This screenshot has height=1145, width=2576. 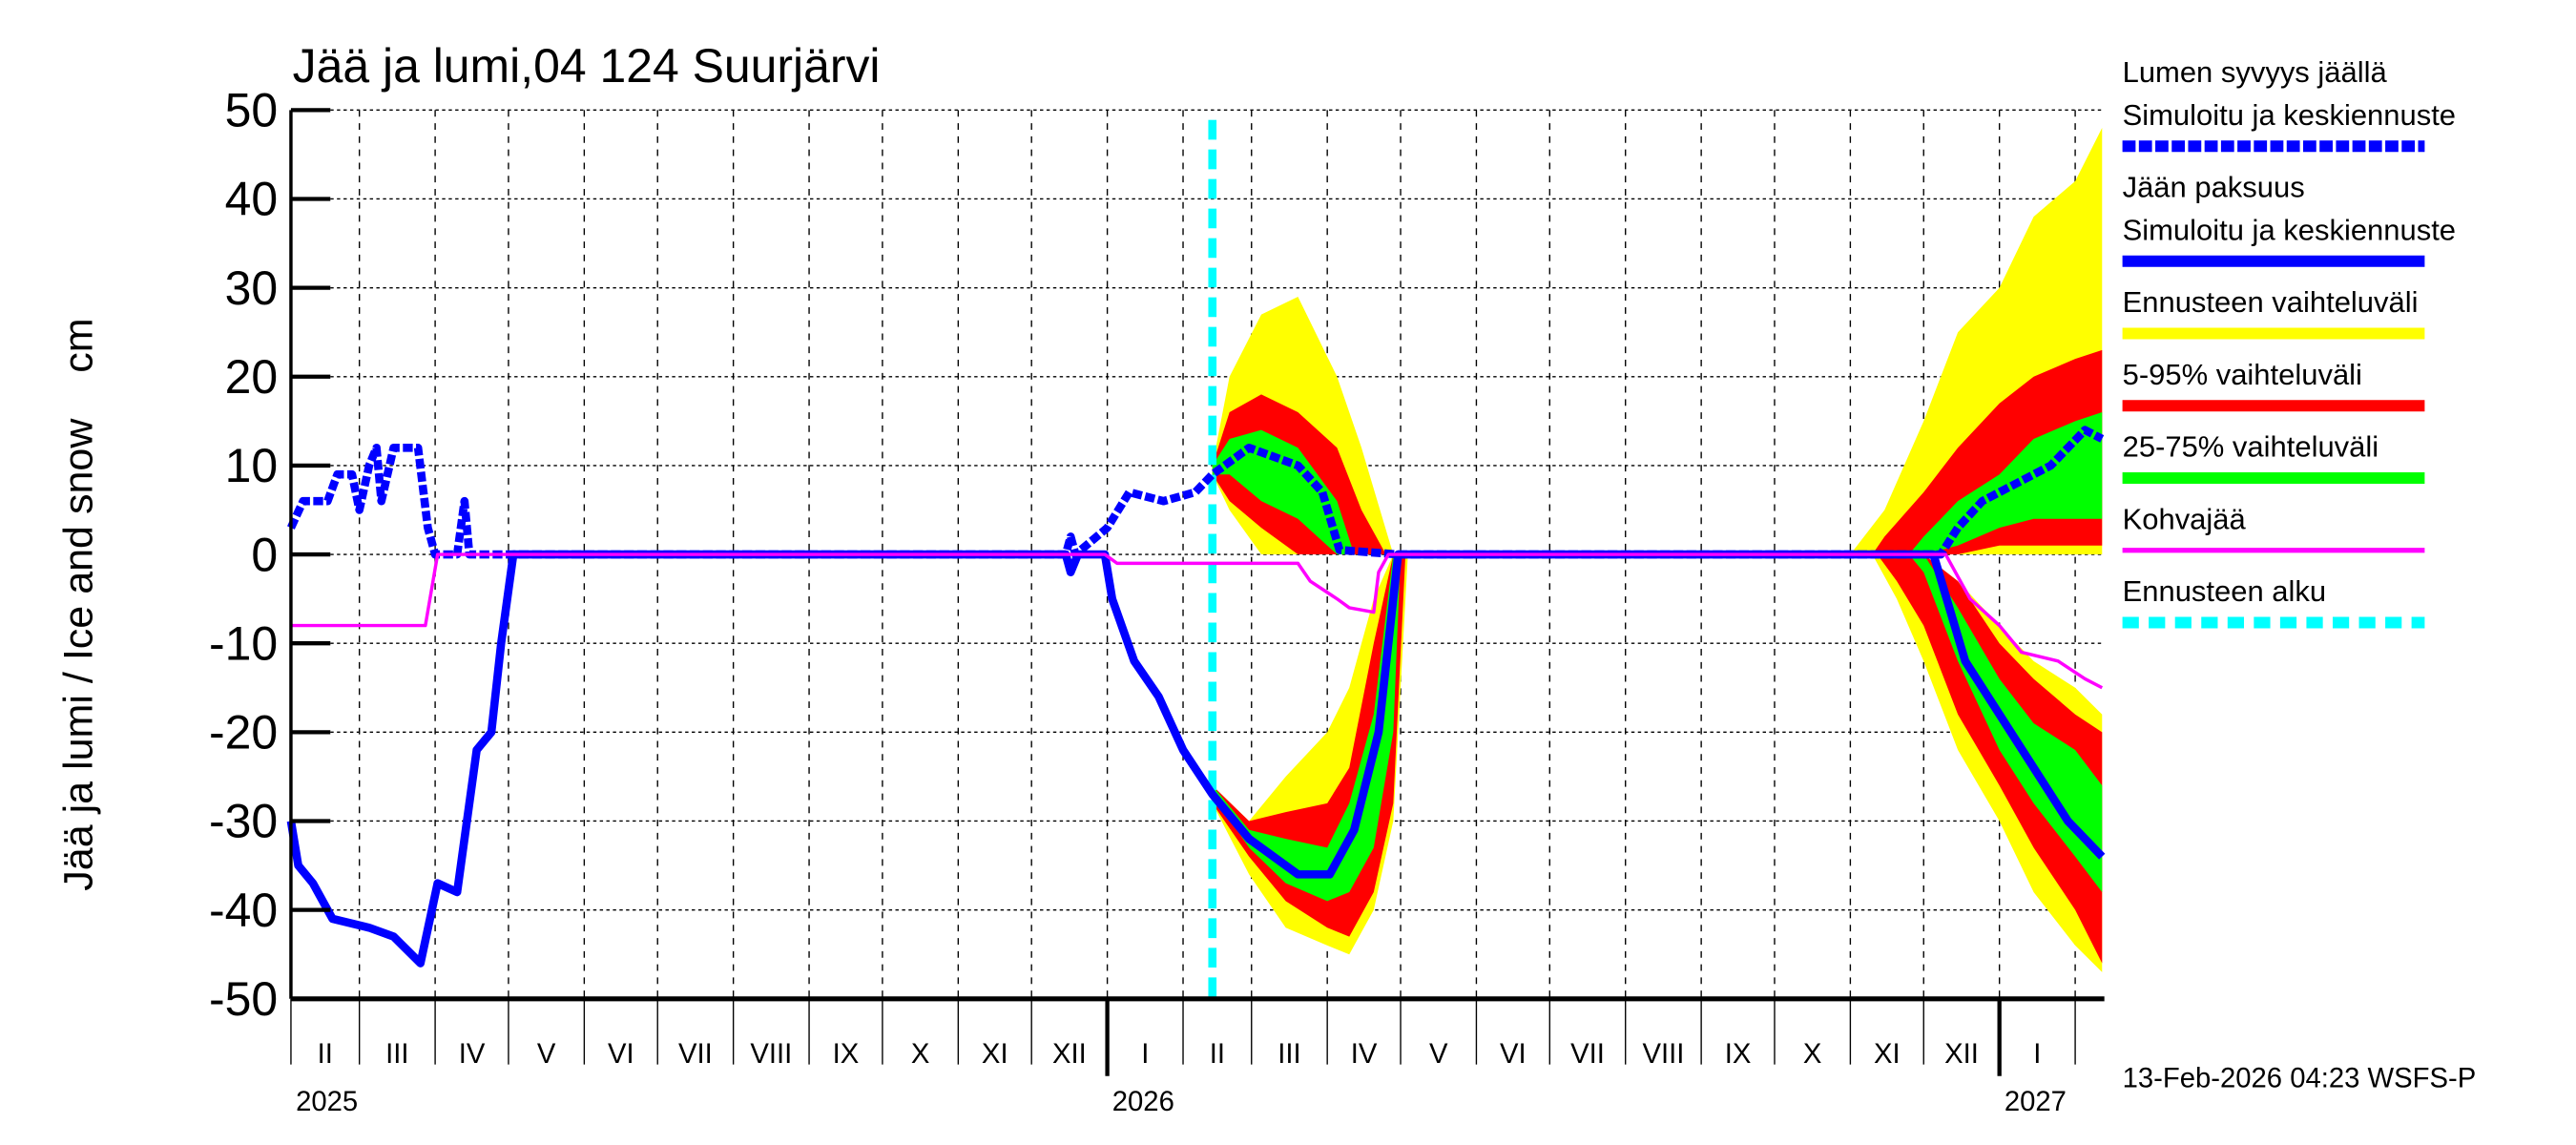 What do you see at coordinates (243, 910) in the screenshot?
I see `y-tick-label: -40` at bounding box center [243, 910].